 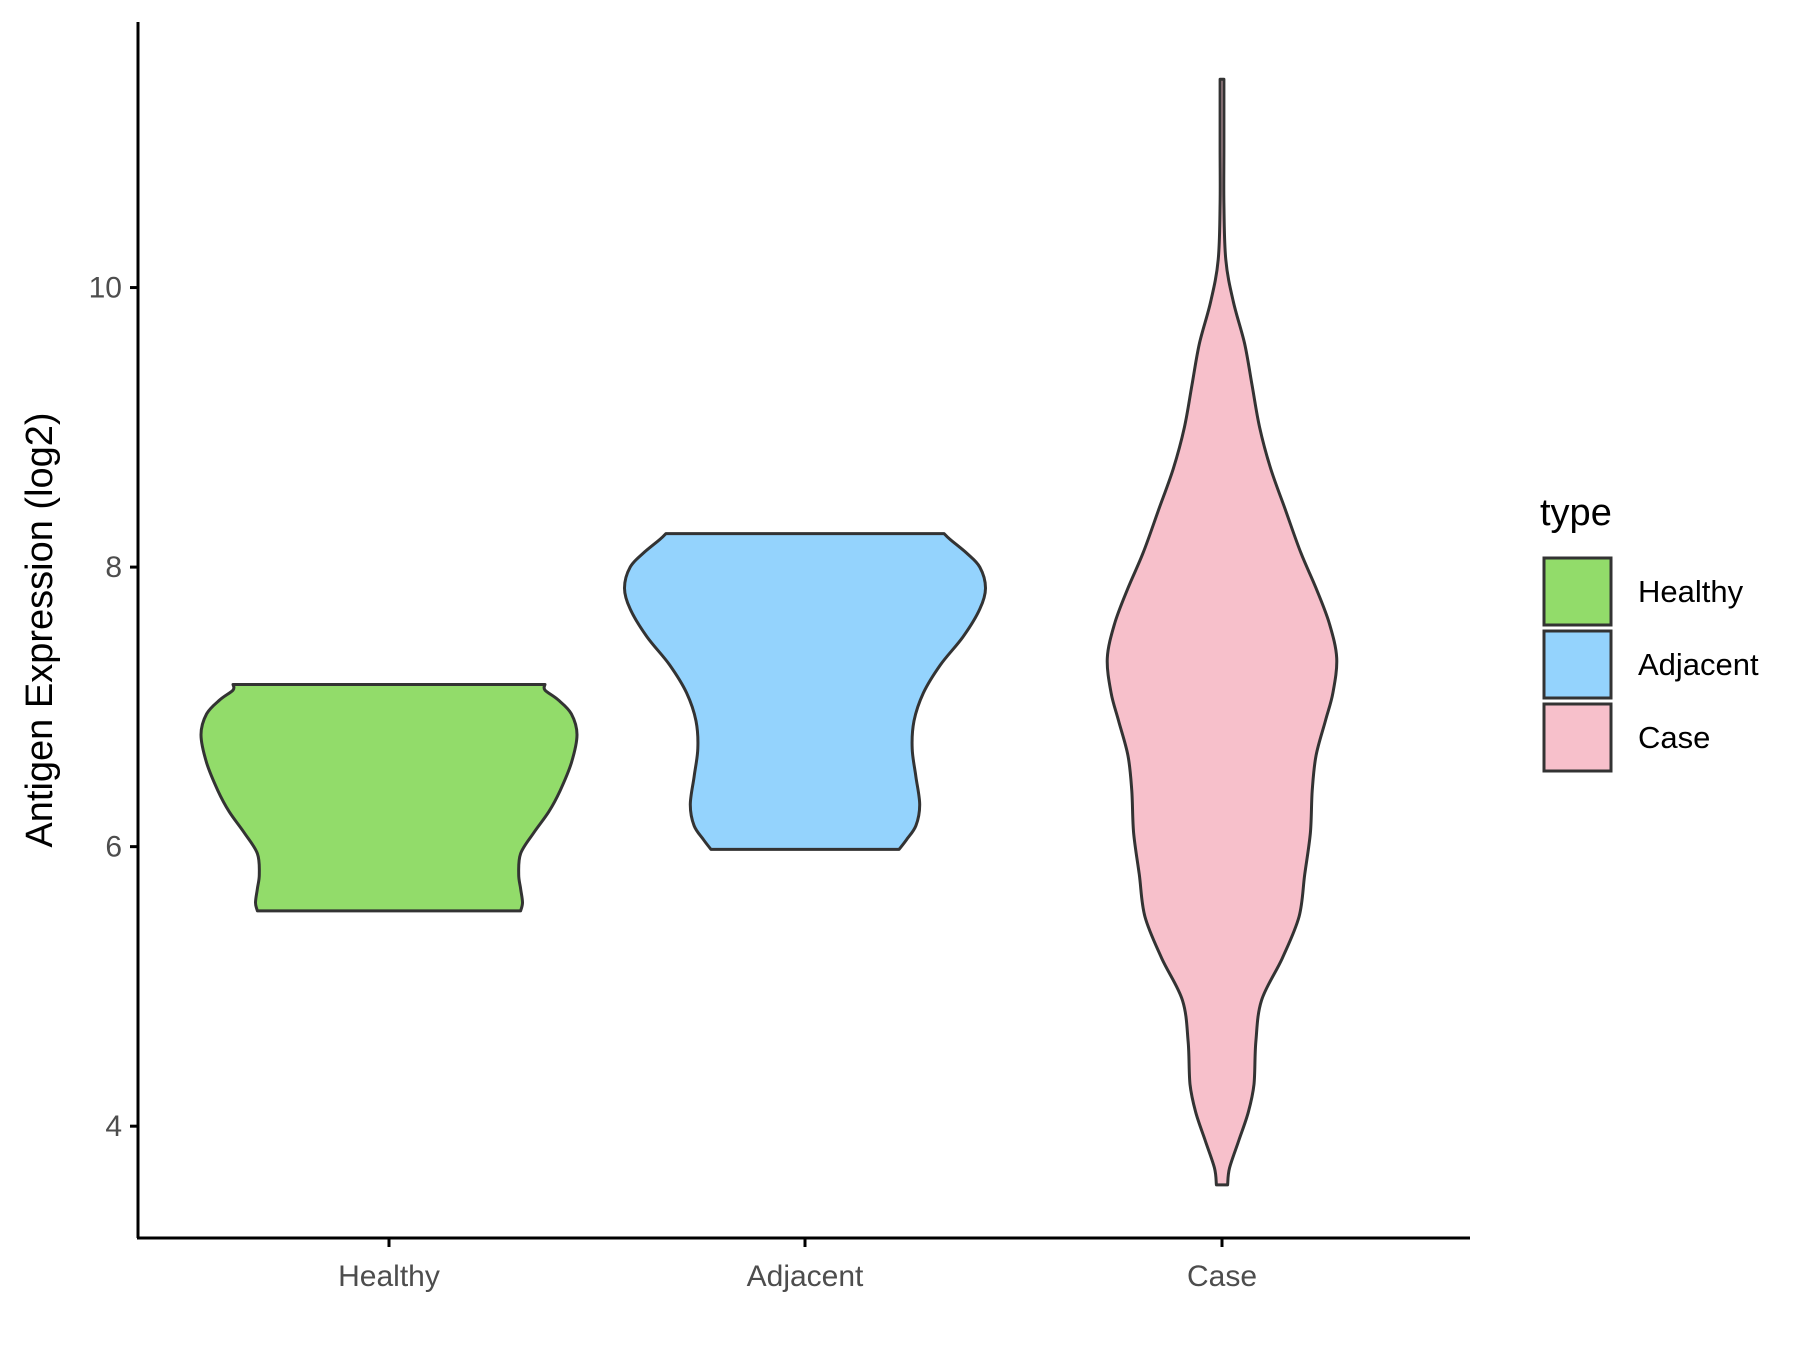 I want to click on y-axis-title: Antigen Expression (log2), so click(x=40, y=629).